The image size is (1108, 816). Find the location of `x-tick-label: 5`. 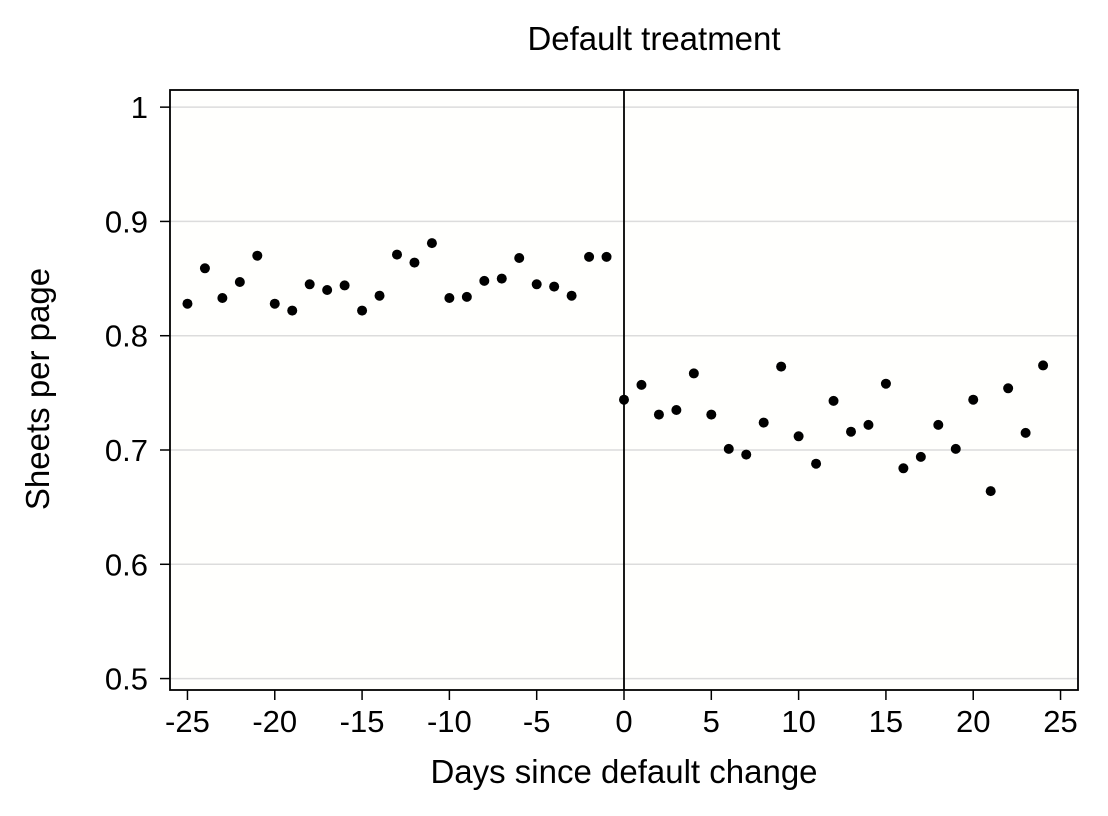

x-tick-label: 5 is located at coordinates (711, 721).